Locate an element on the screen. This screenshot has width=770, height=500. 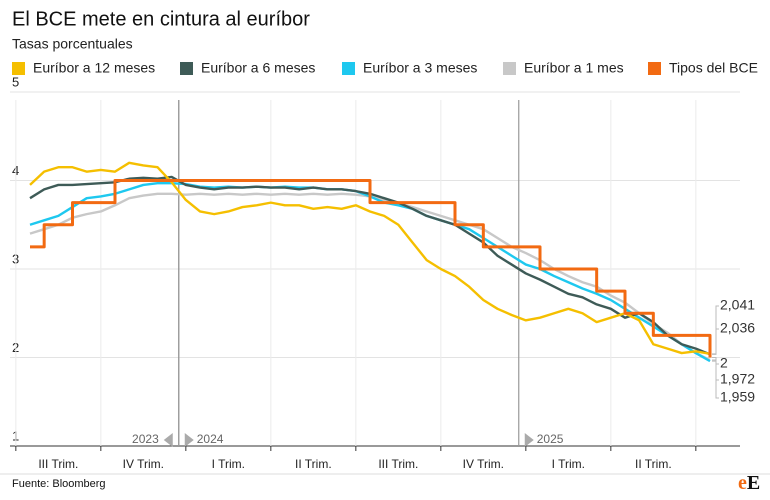
logo: eE is located at coordinates (749, 483).